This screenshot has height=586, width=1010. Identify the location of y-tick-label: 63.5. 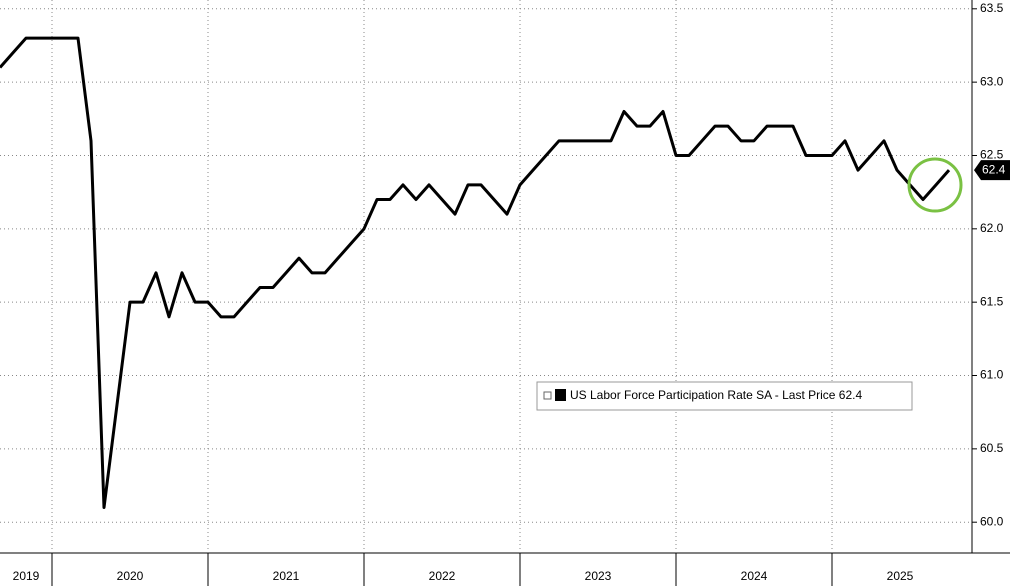
(992, 8).